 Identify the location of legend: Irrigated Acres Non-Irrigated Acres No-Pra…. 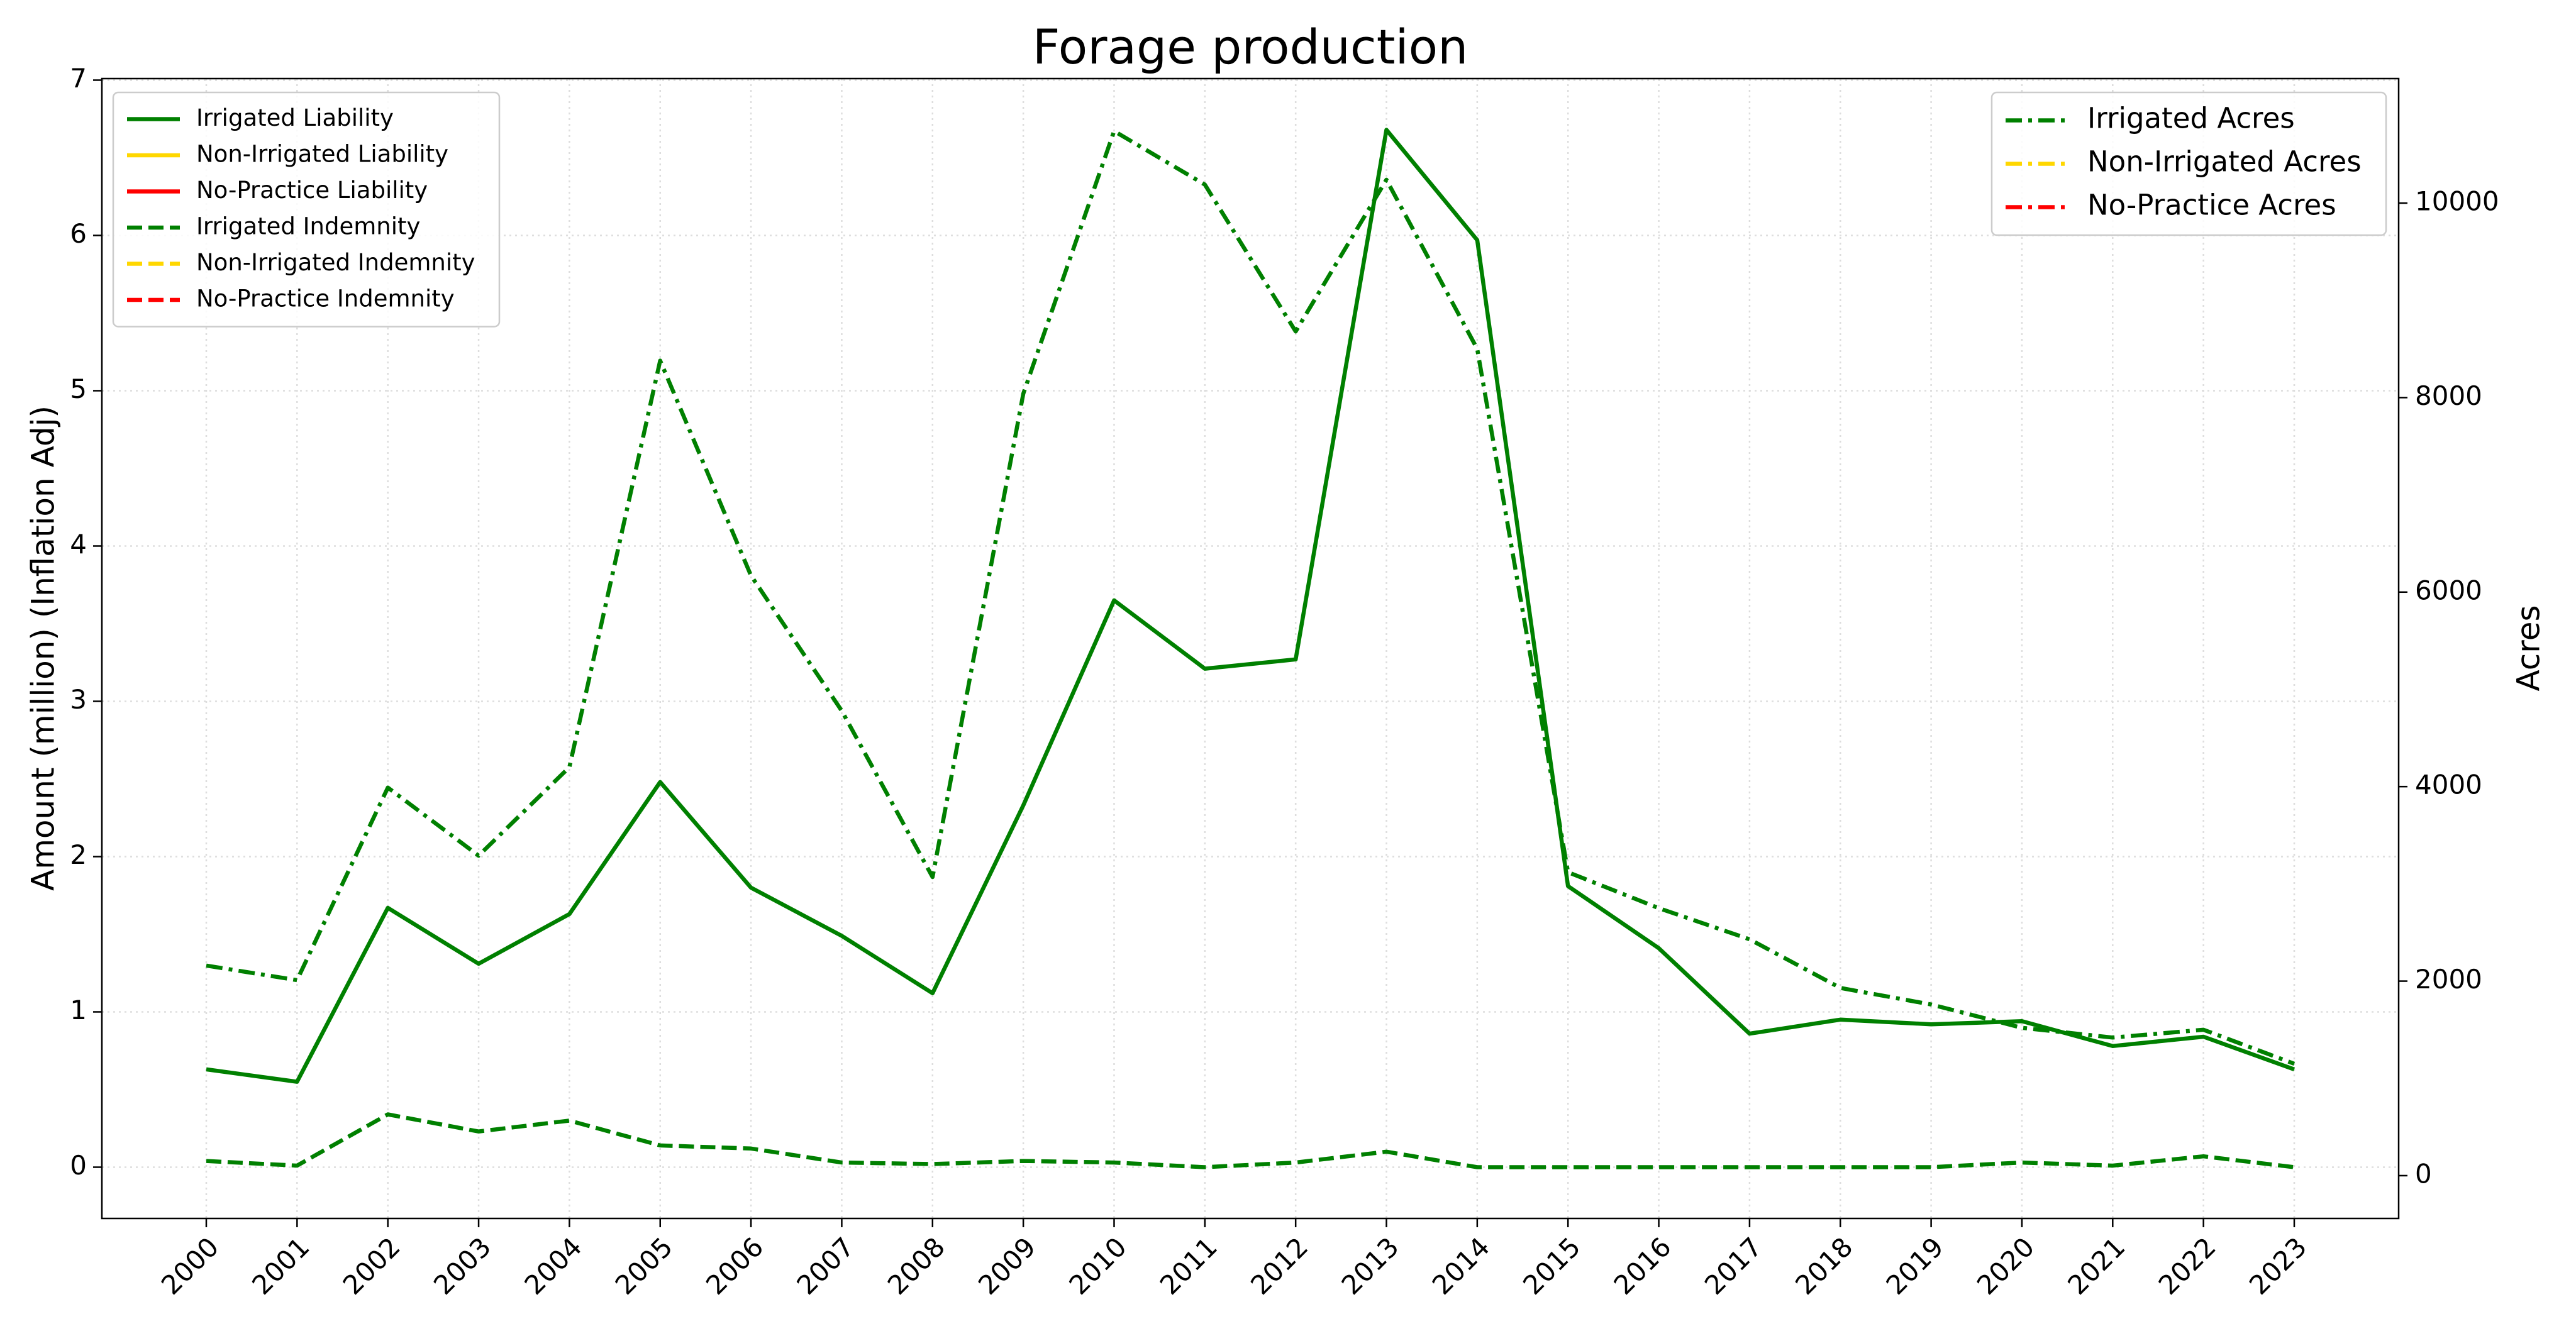
(2188, 163).